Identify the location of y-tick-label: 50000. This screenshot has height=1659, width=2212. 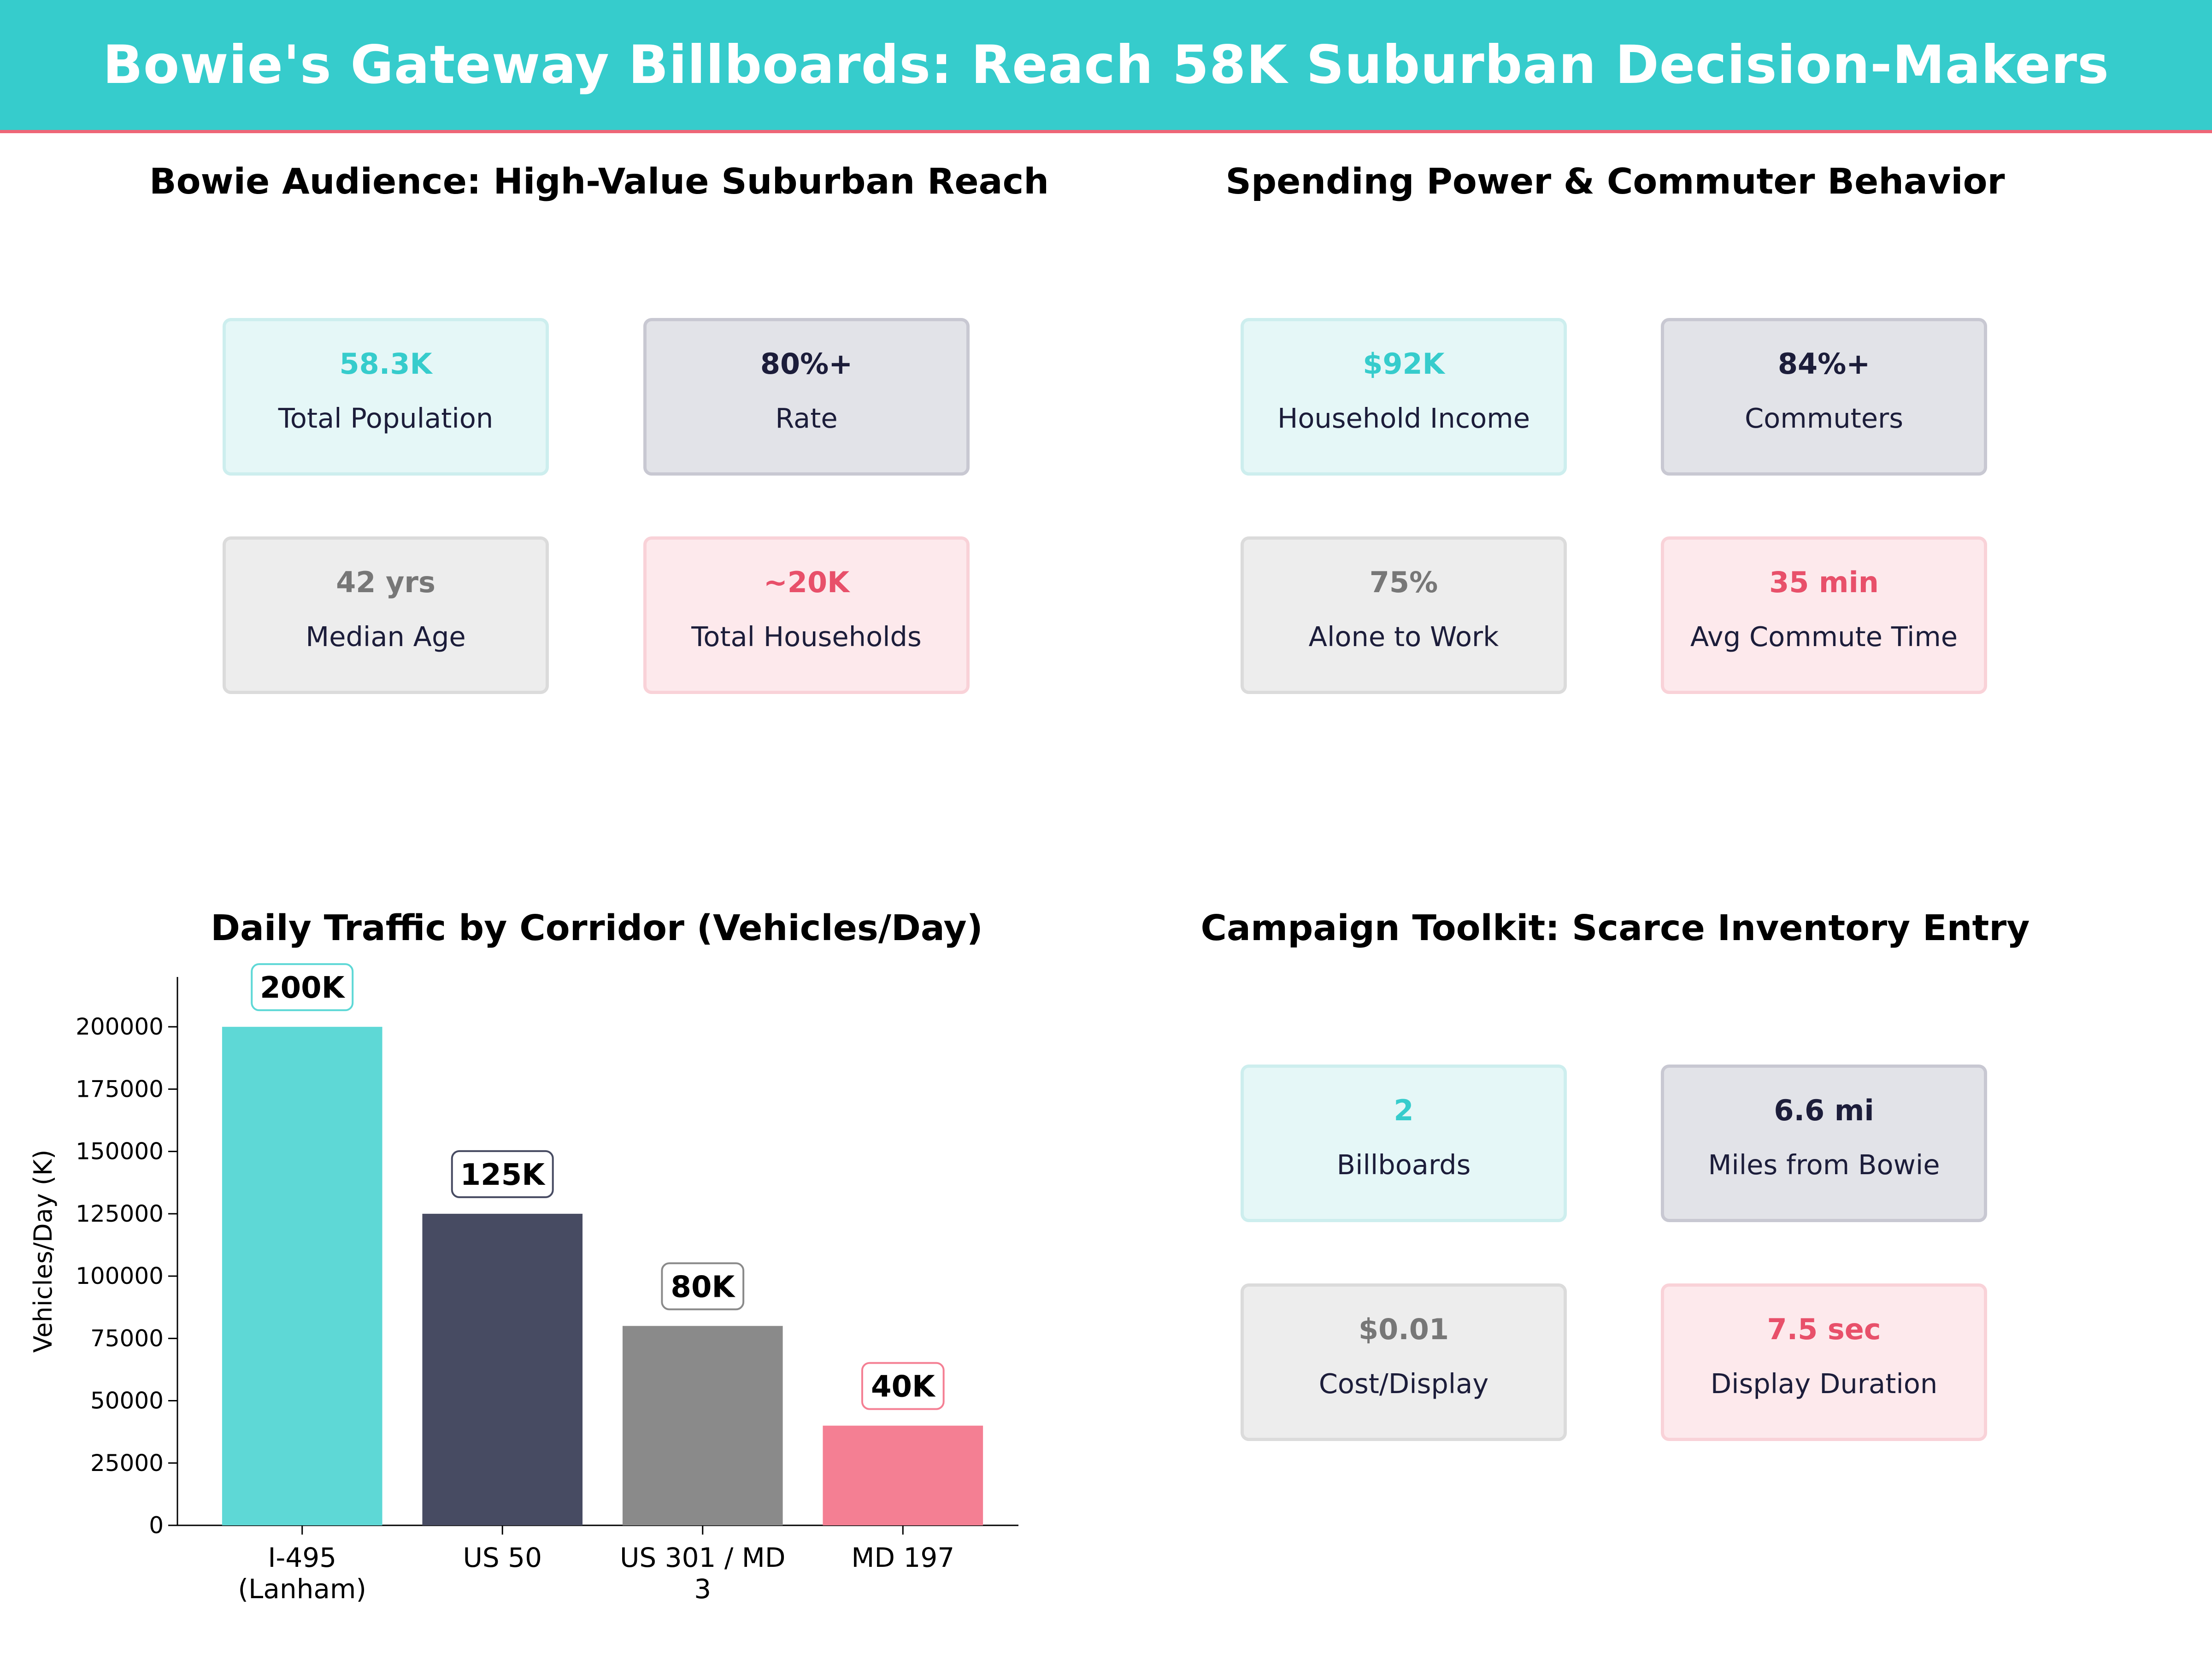
(127, 1401).